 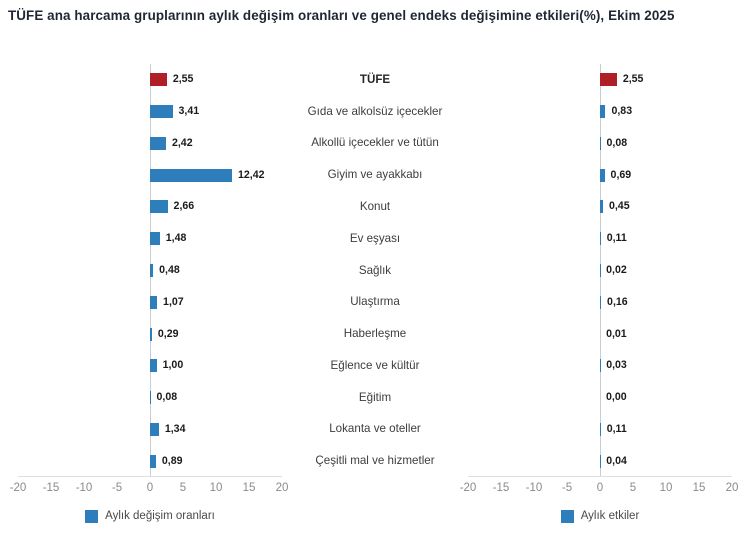 What do you see at coordinates (610, 516) in the screenshot?
I see `legend-label: Aylık etkiler` at bounding box center [610, 516].